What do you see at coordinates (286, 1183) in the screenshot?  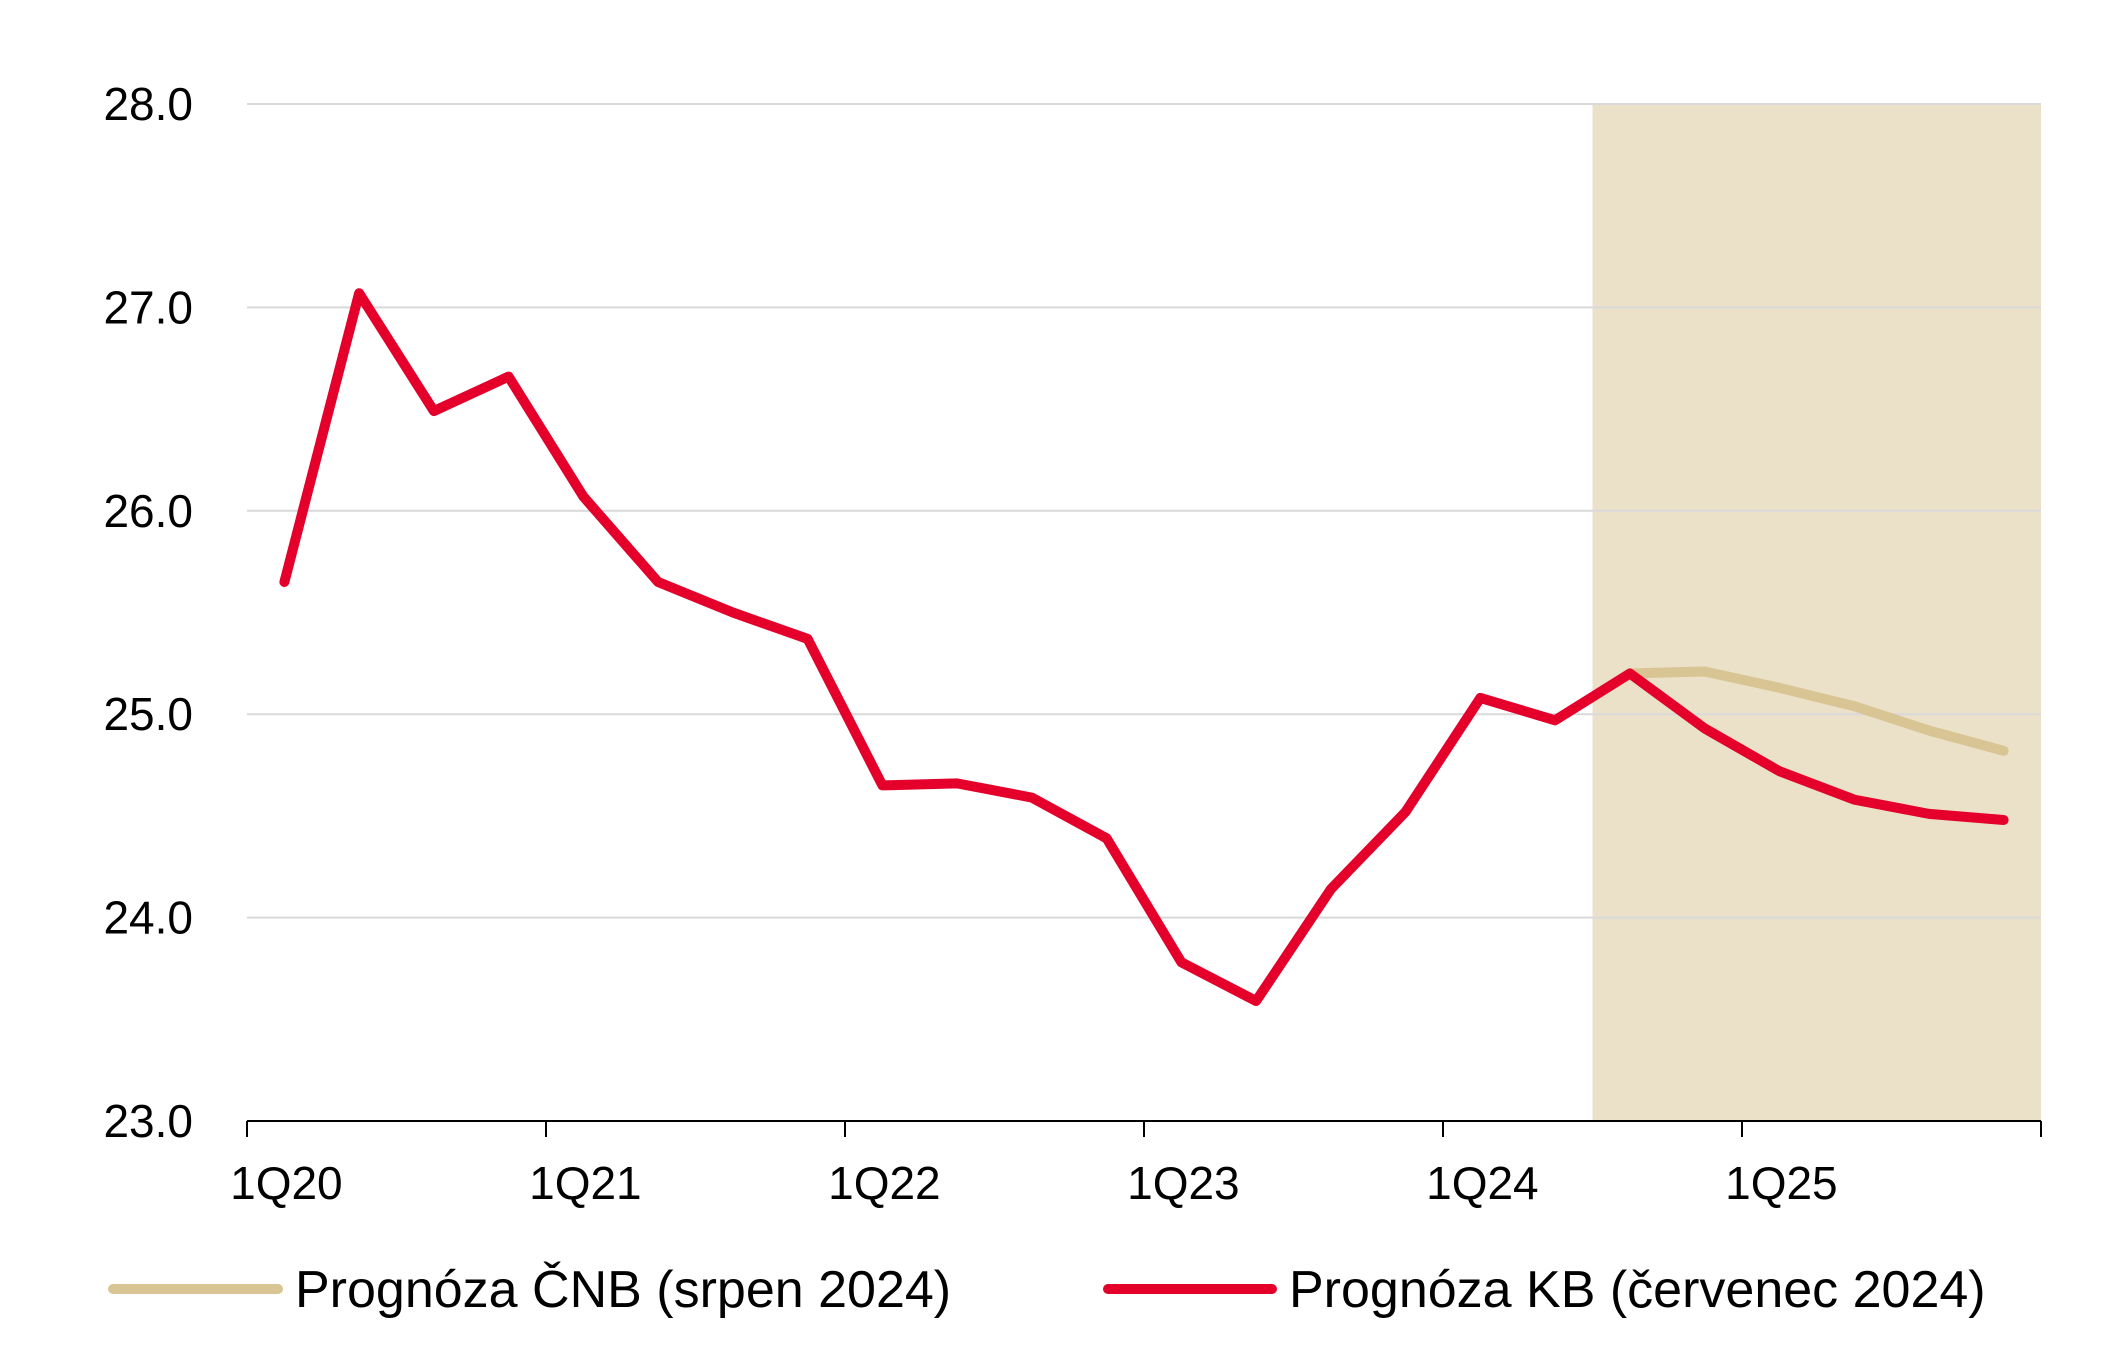 I see `x-tick-label: 1Q20` at bounding box center [286, 1183].